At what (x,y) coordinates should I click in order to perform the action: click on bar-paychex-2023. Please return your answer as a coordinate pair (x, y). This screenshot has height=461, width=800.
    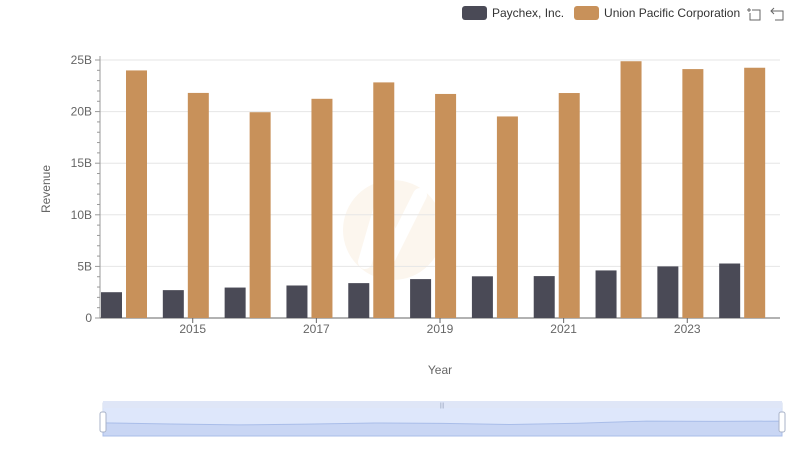
    Looking at the image, I should click on (668, 292).